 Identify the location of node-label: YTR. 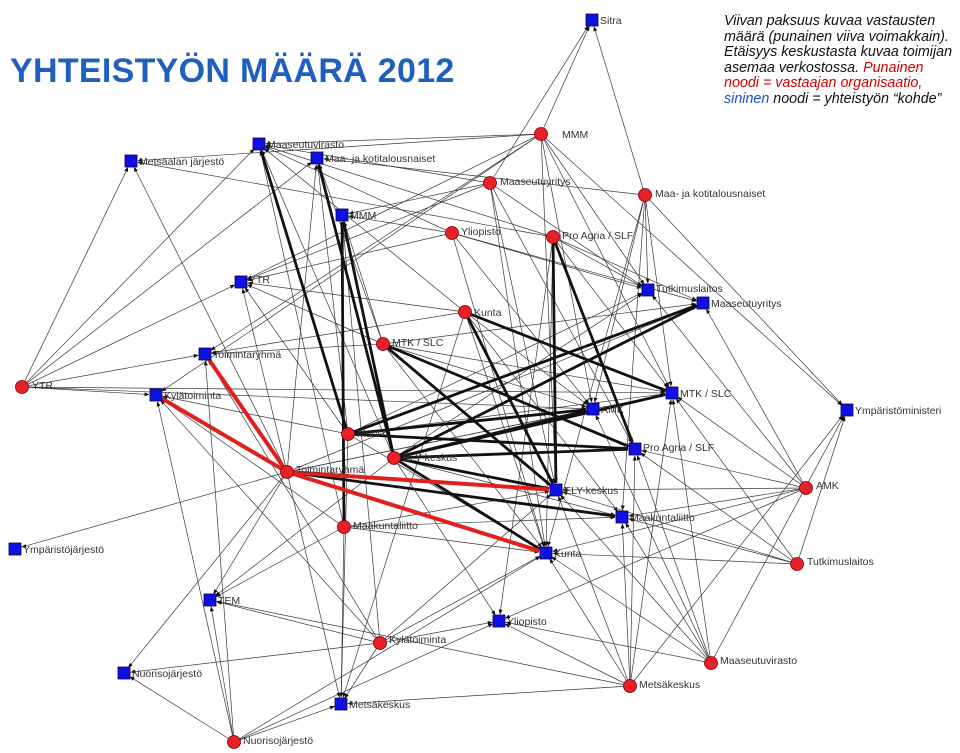
(42, 386).